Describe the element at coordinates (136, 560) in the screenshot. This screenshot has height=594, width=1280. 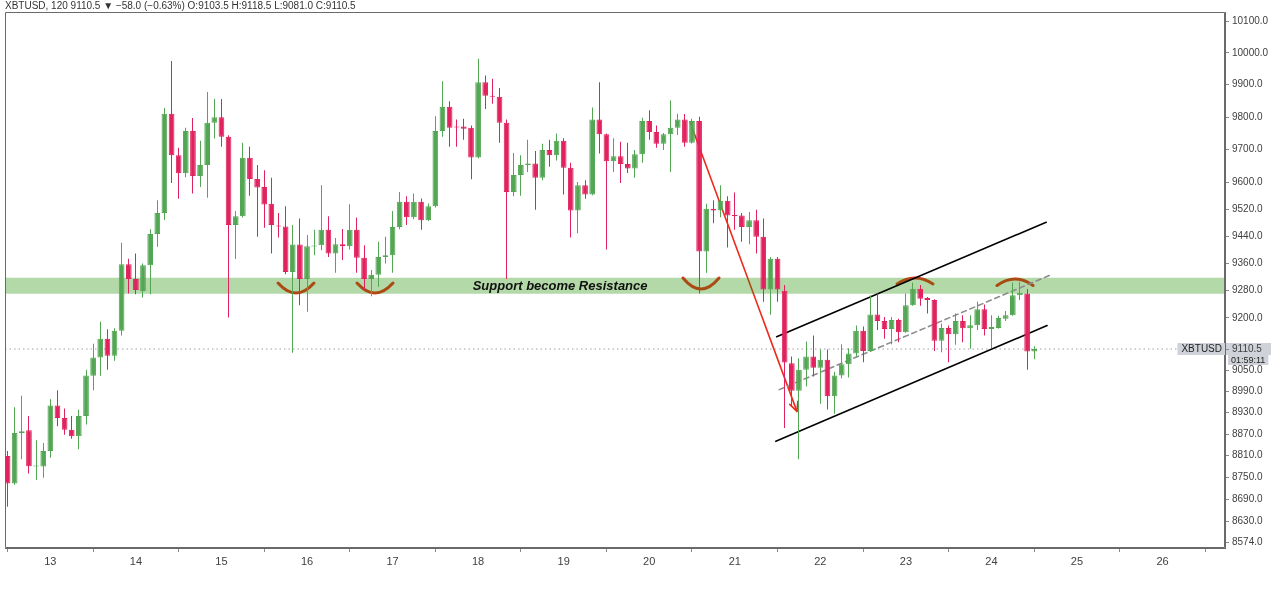
I see `x-tick-label: 14` at that location.